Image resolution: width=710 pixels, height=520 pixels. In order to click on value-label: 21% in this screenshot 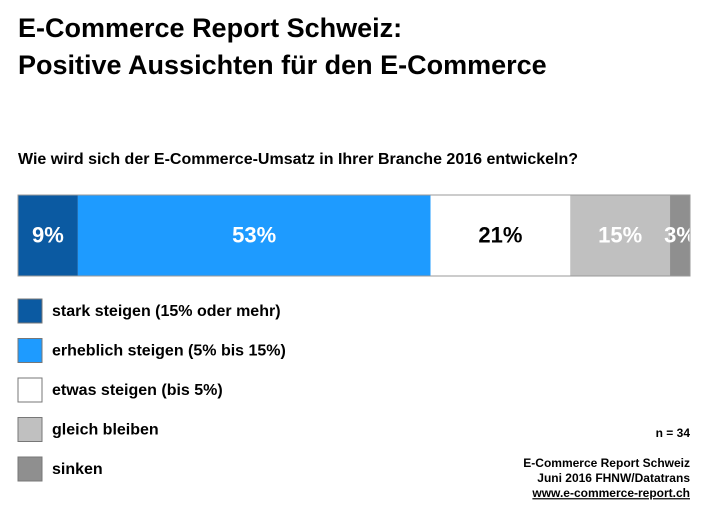, I will do `click(500, 234)`.